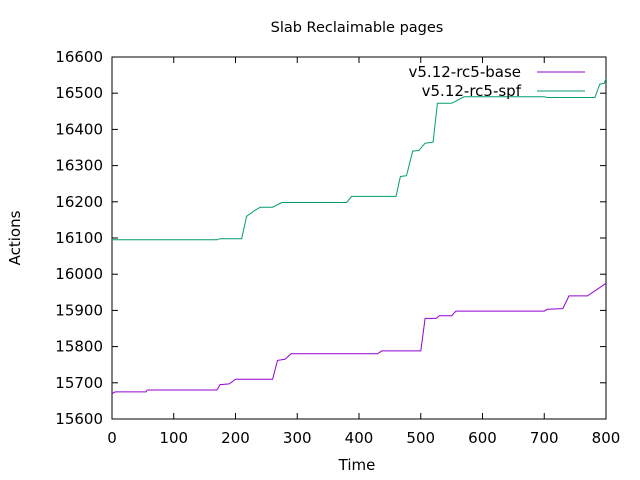  I want to click on x-tick-label: 100, so click(173, 438).